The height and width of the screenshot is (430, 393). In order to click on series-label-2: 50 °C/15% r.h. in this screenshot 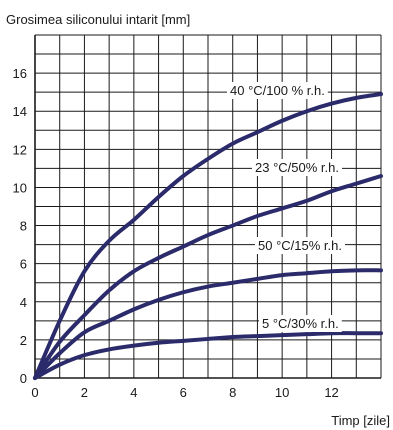, I will do `click(300, 245)`.